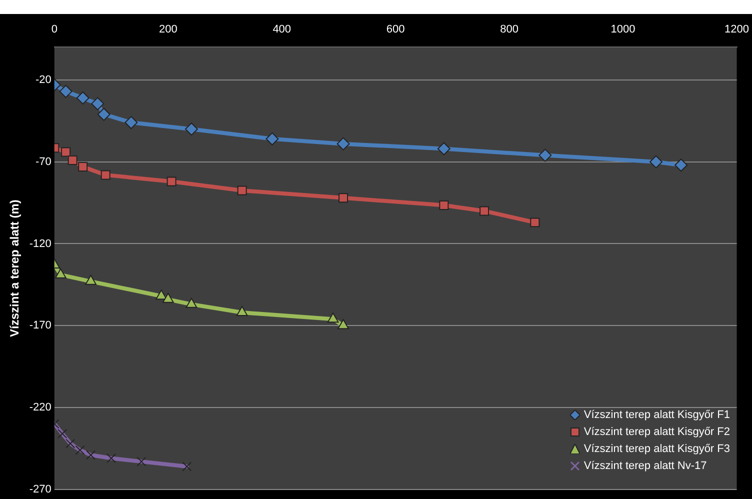 Image resolution: width=752 pixels, height=499 pixels. I want to click on legend-label: Vízszint terep alatt Kisgyőr F2, so click(657, 432).